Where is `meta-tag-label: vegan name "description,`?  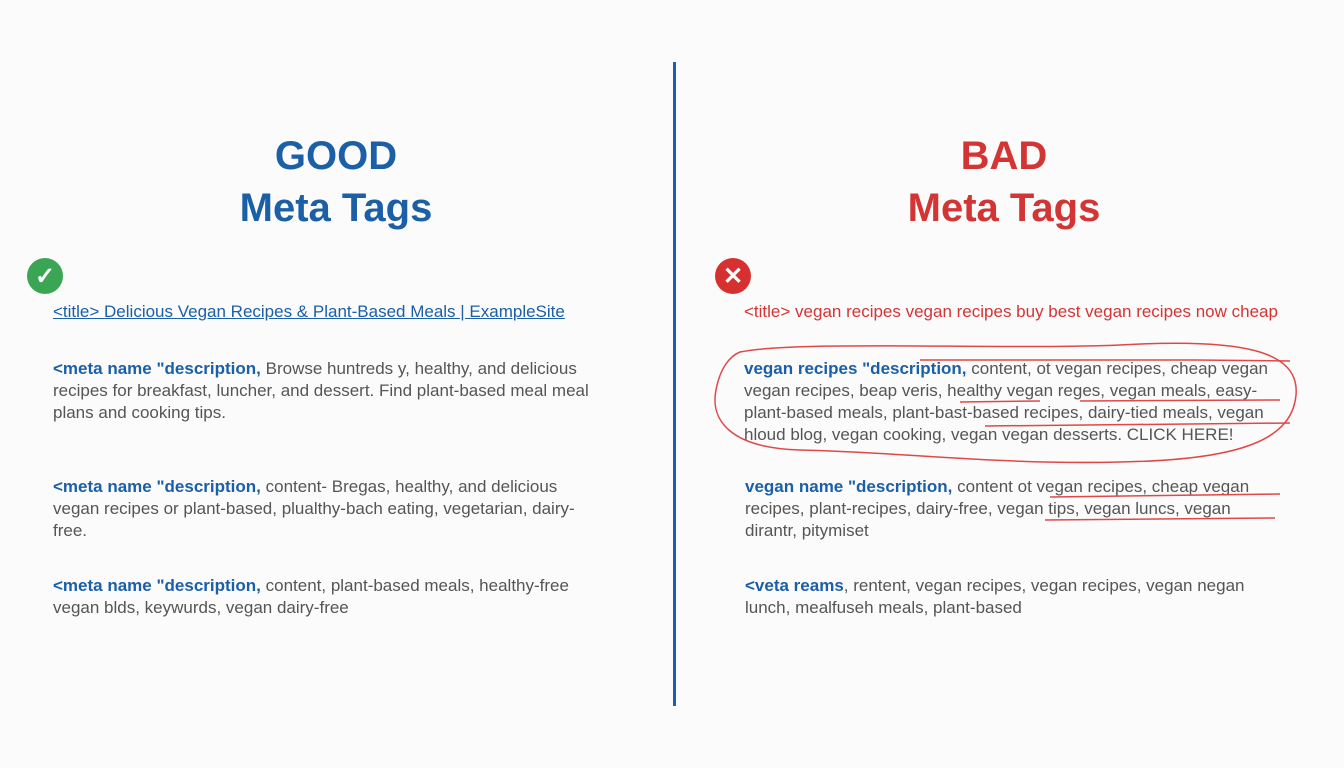 meta-tag-label: vegan name "description, is located at coordinates (849, 486).